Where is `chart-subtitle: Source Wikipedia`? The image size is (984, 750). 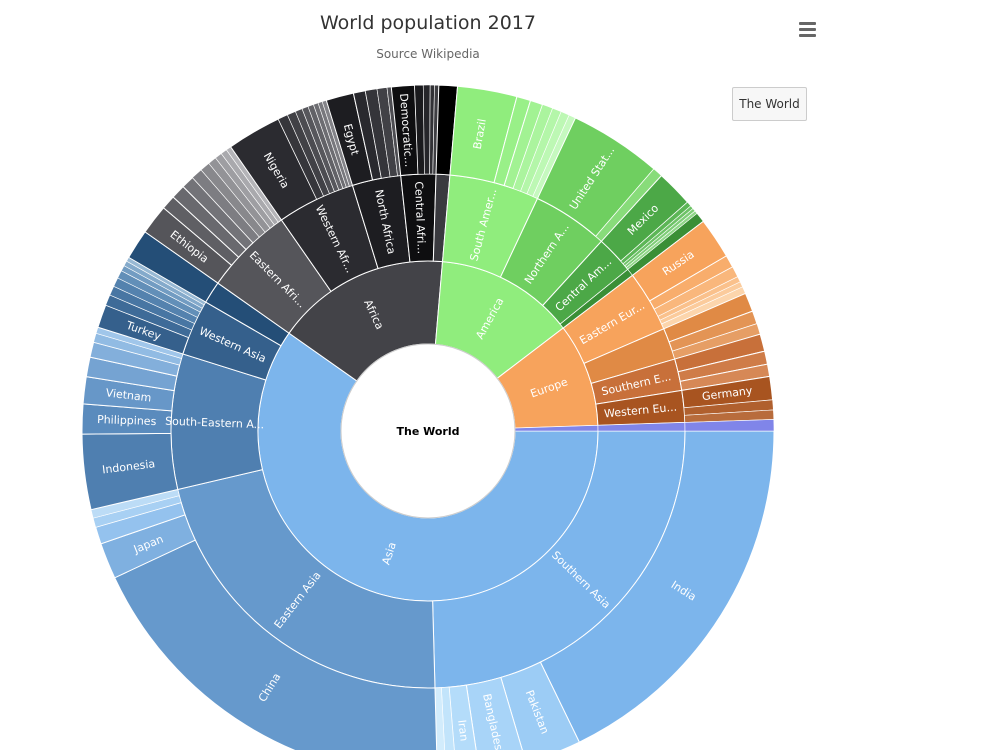 chart-subtitle: Source Wikipedia is located at coordinates (428, 54).